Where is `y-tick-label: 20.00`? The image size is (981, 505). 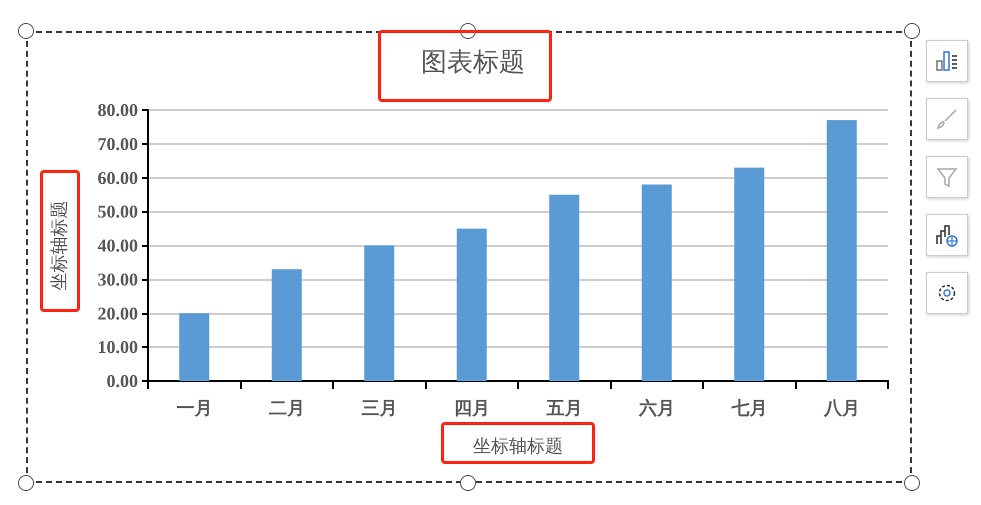 y-tick-label: 20.00 is located at coordinates (118, 313).